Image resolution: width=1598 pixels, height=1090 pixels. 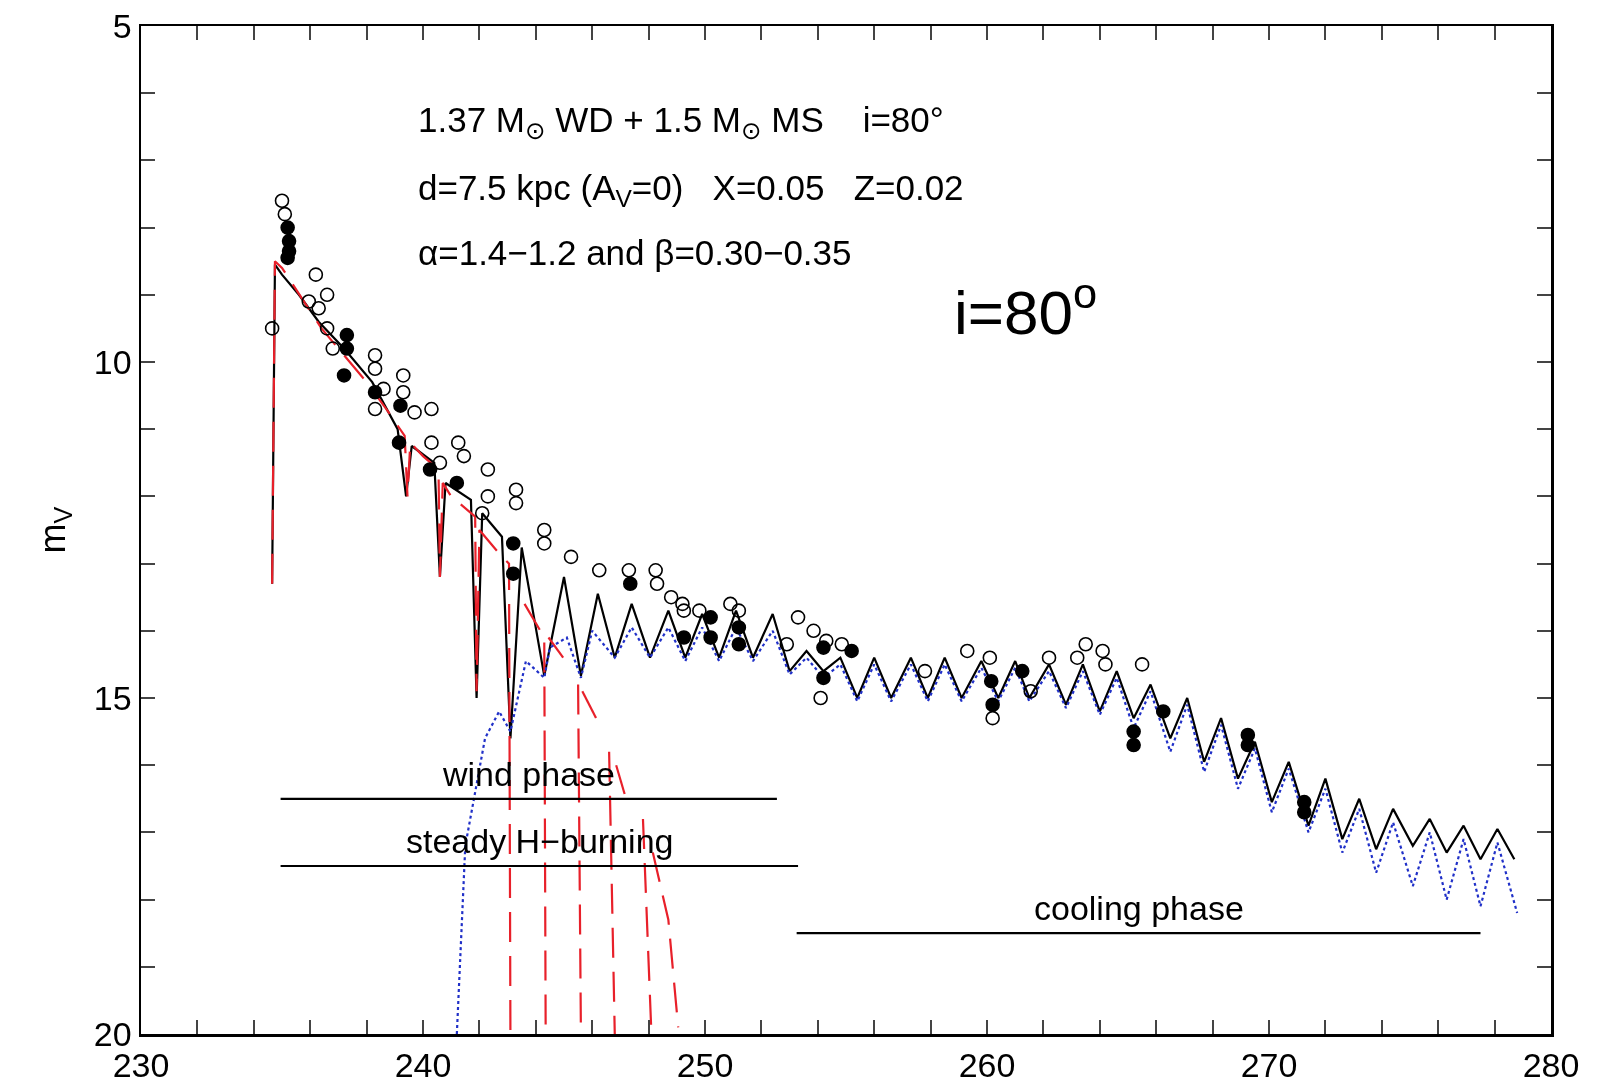 I want to click on annotation: 1.37 M$_{⊙}$ WD + 1.5 M$_{⊙}$ MS i=80°, so click(x=681, y=122).